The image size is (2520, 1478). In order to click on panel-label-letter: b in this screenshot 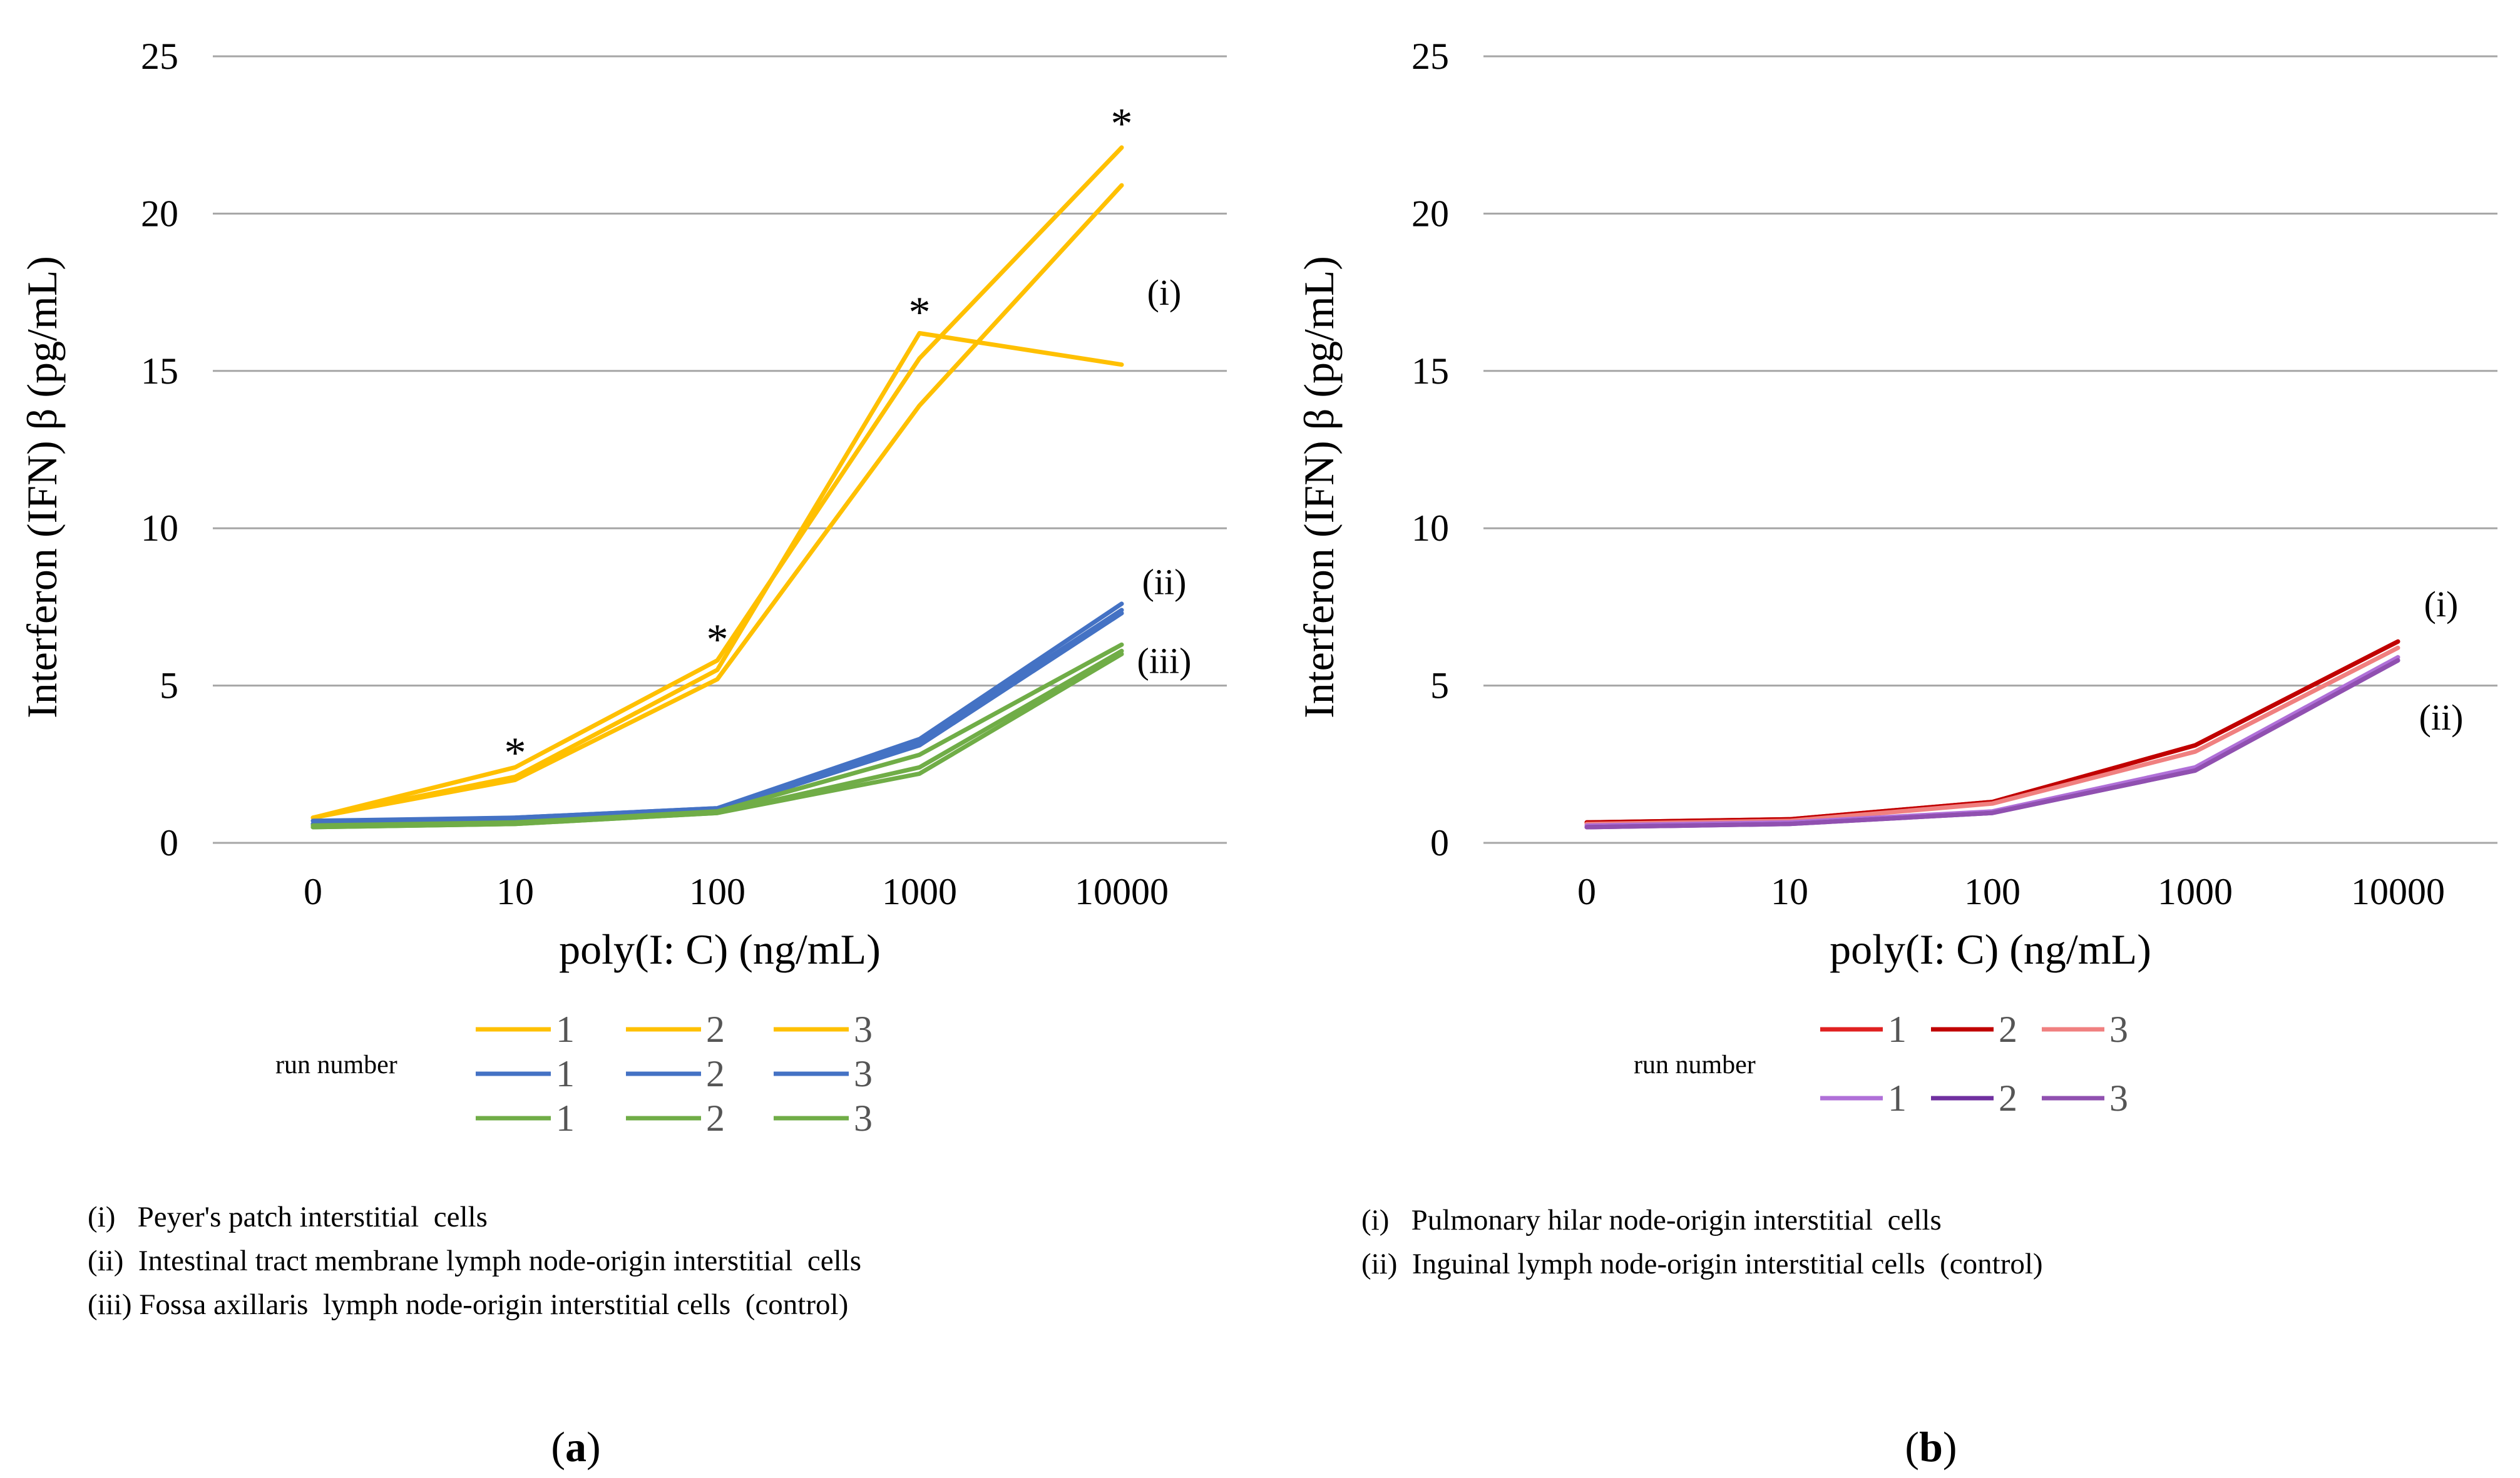, I will do `click(1931, 1446)`.